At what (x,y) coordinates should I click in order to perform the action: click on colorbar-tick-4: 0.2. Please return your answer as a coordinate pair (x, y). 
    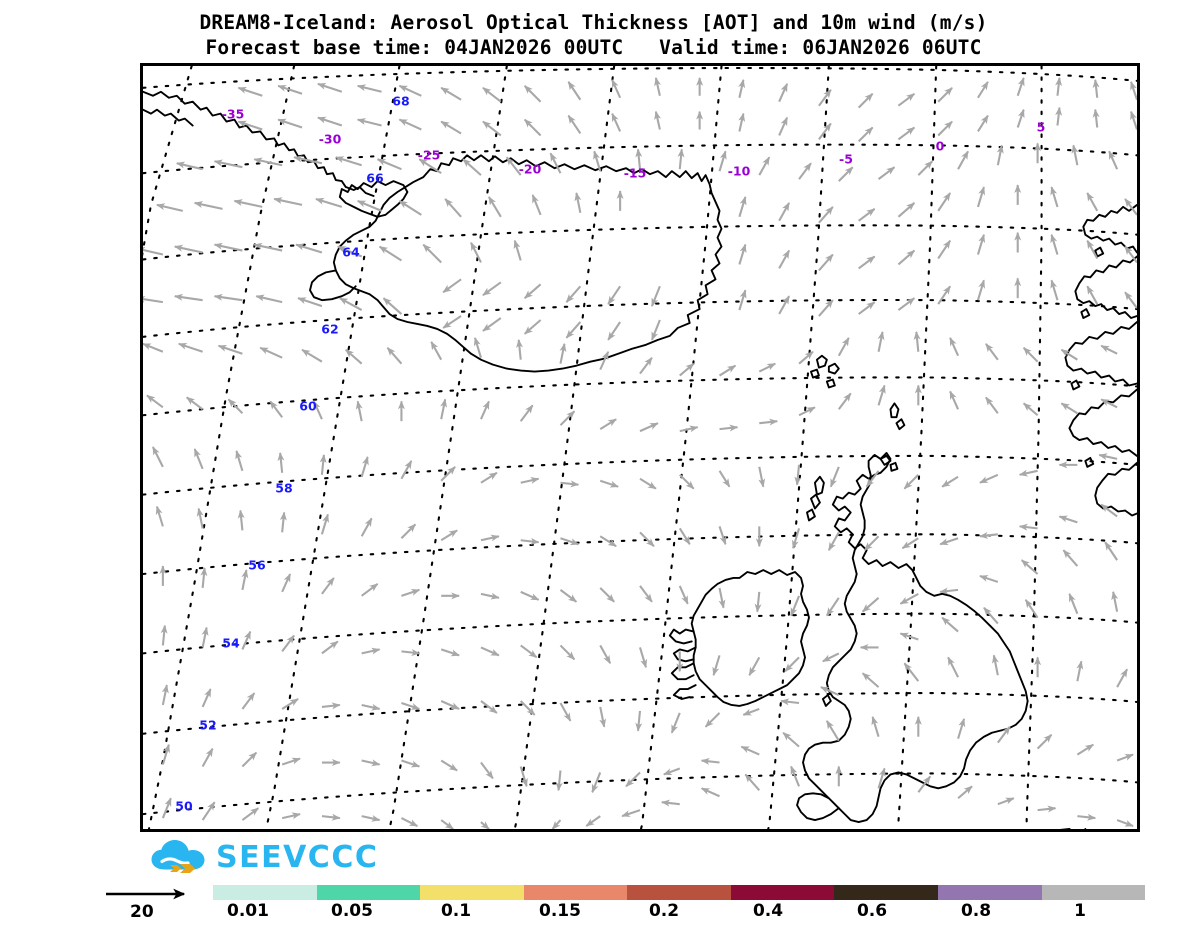
    Looking at the image, I should click on (664, 911).